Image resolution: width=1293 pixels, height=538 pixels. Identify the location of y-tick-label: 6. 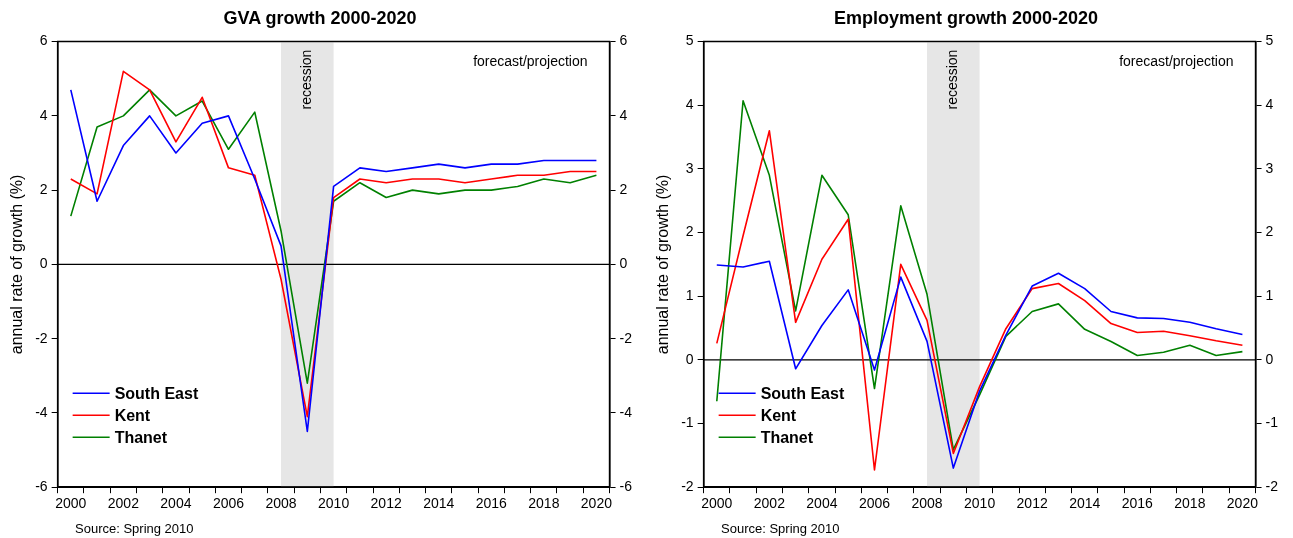
(43, 40).